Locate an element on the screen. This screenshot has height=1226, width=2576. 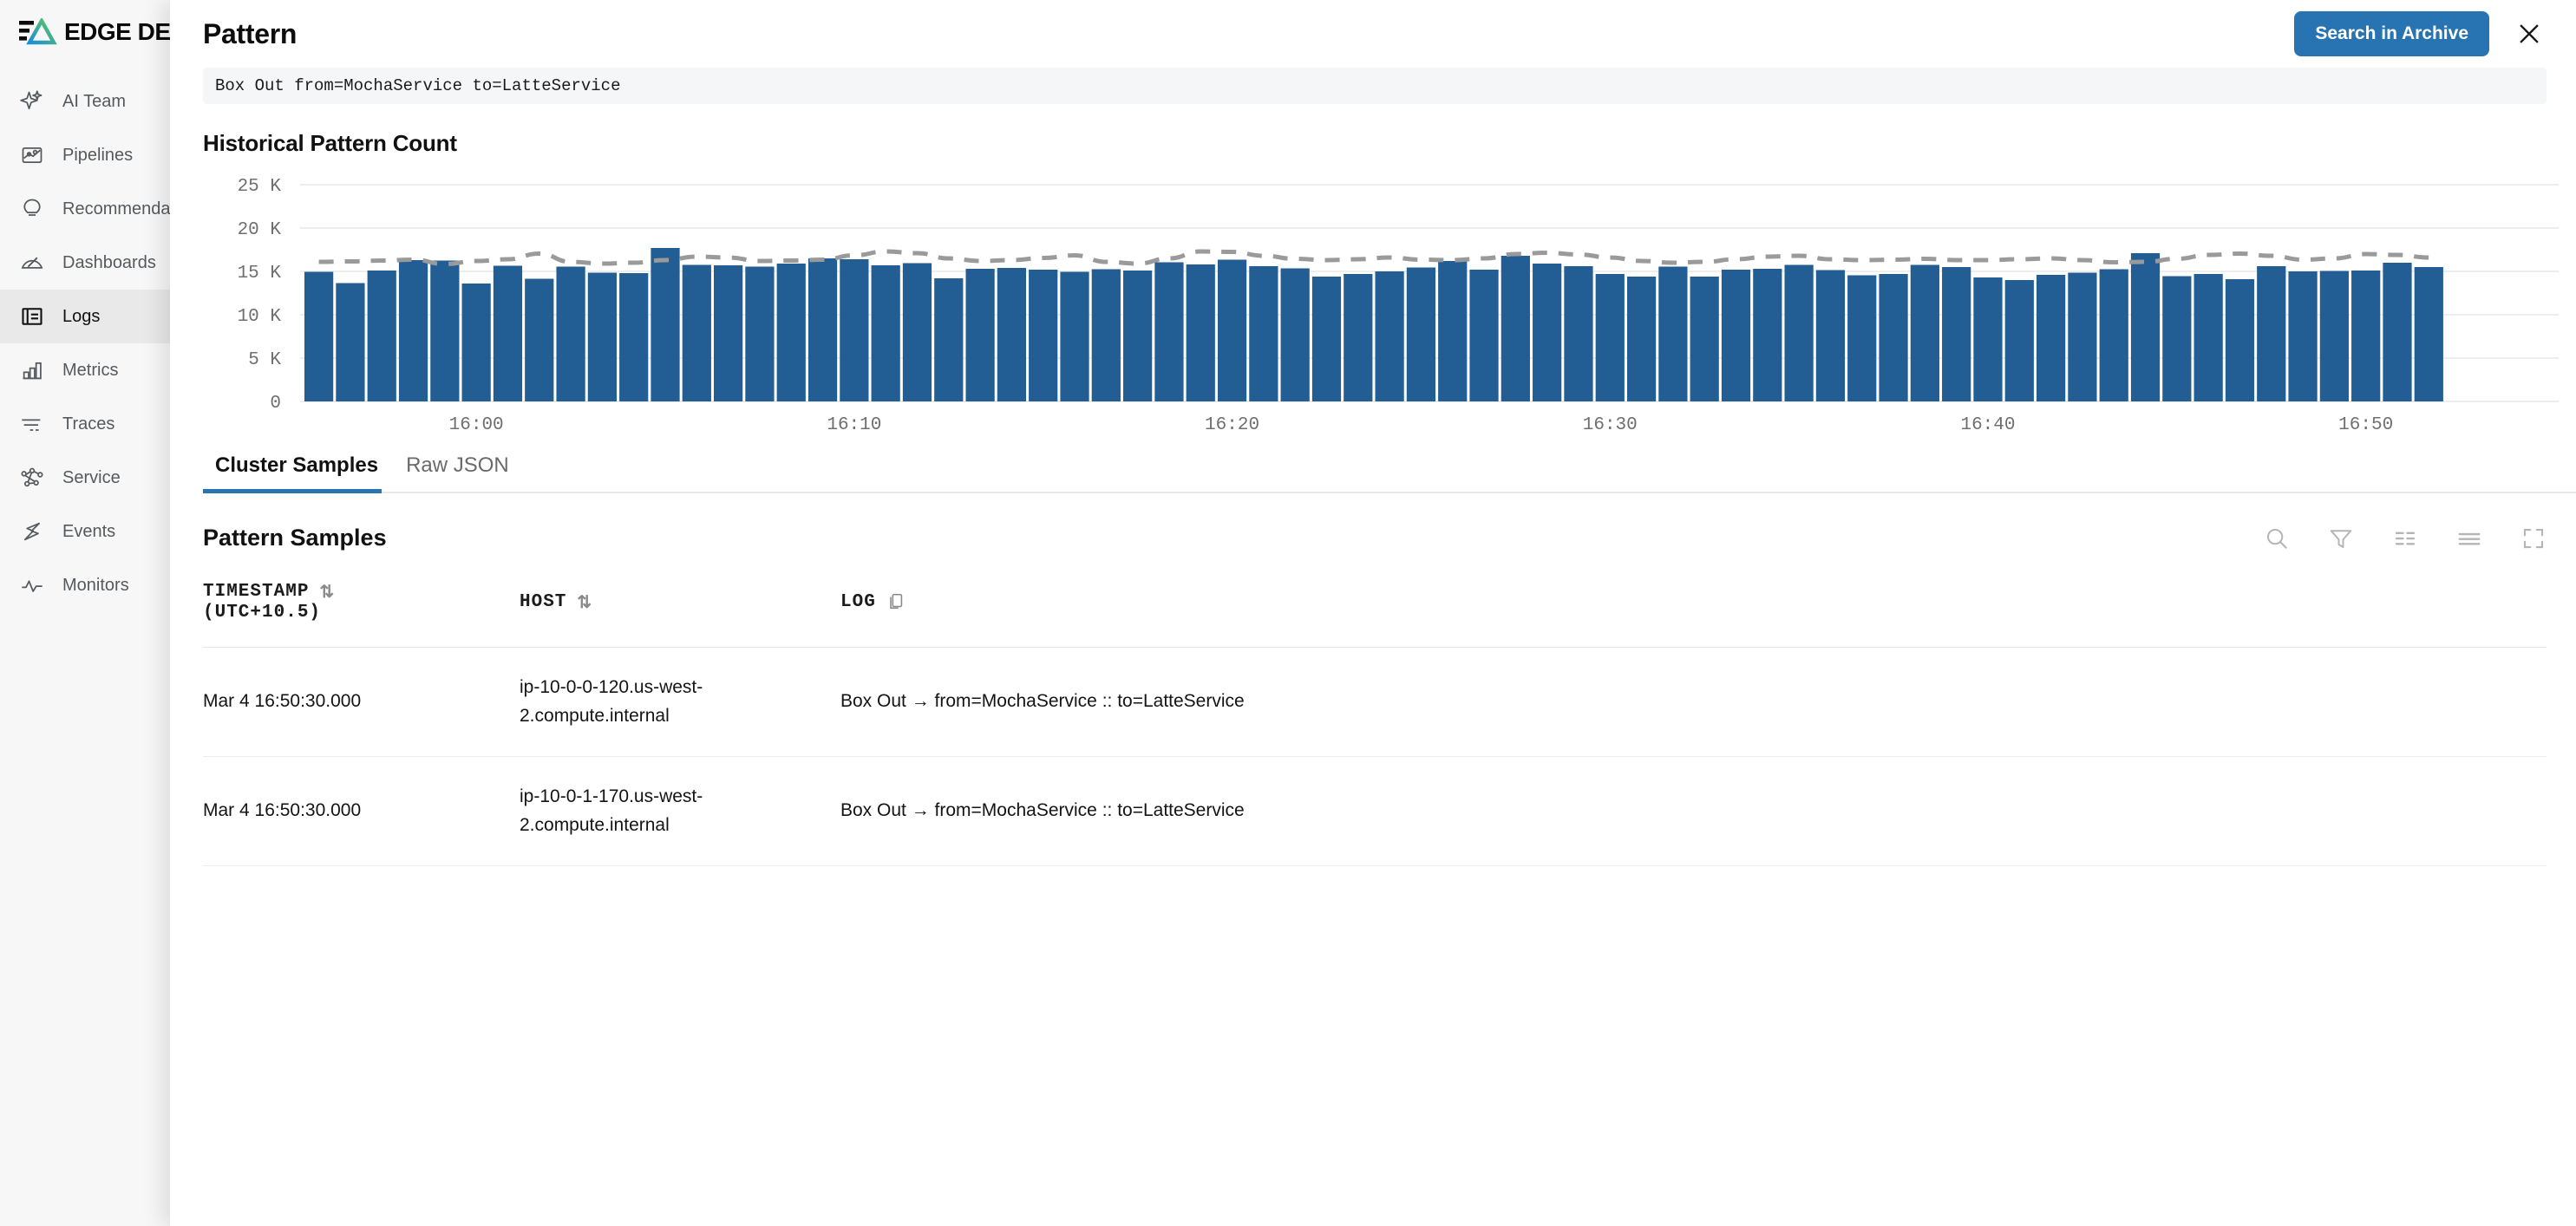
sidebar-item-label: Pipelines is located at coordinates (98, 155).